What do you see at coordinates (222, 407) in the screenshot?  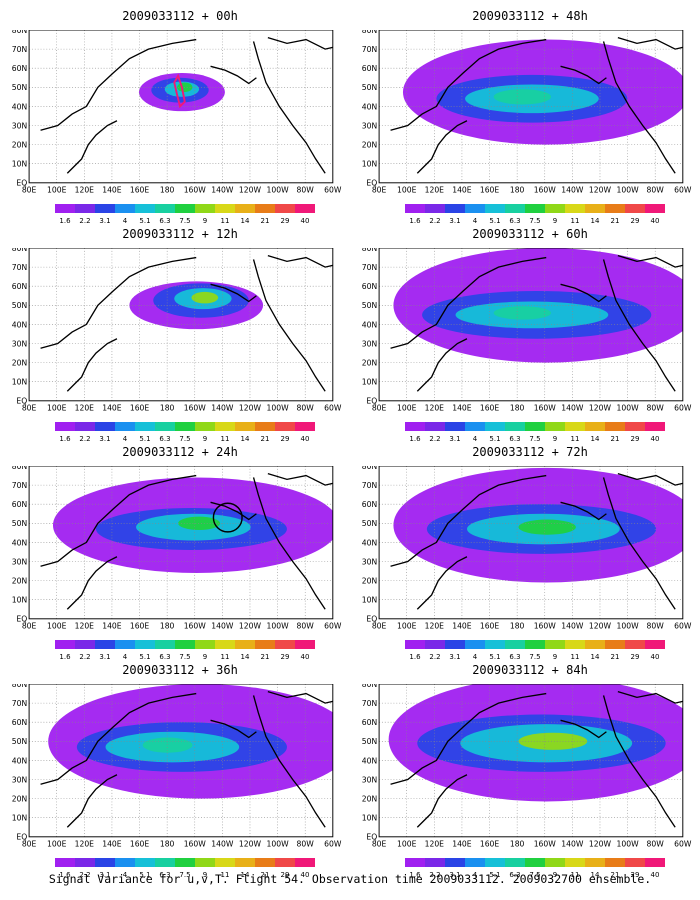 I see `lon-label: 140W` at bounding box center [222, 407].